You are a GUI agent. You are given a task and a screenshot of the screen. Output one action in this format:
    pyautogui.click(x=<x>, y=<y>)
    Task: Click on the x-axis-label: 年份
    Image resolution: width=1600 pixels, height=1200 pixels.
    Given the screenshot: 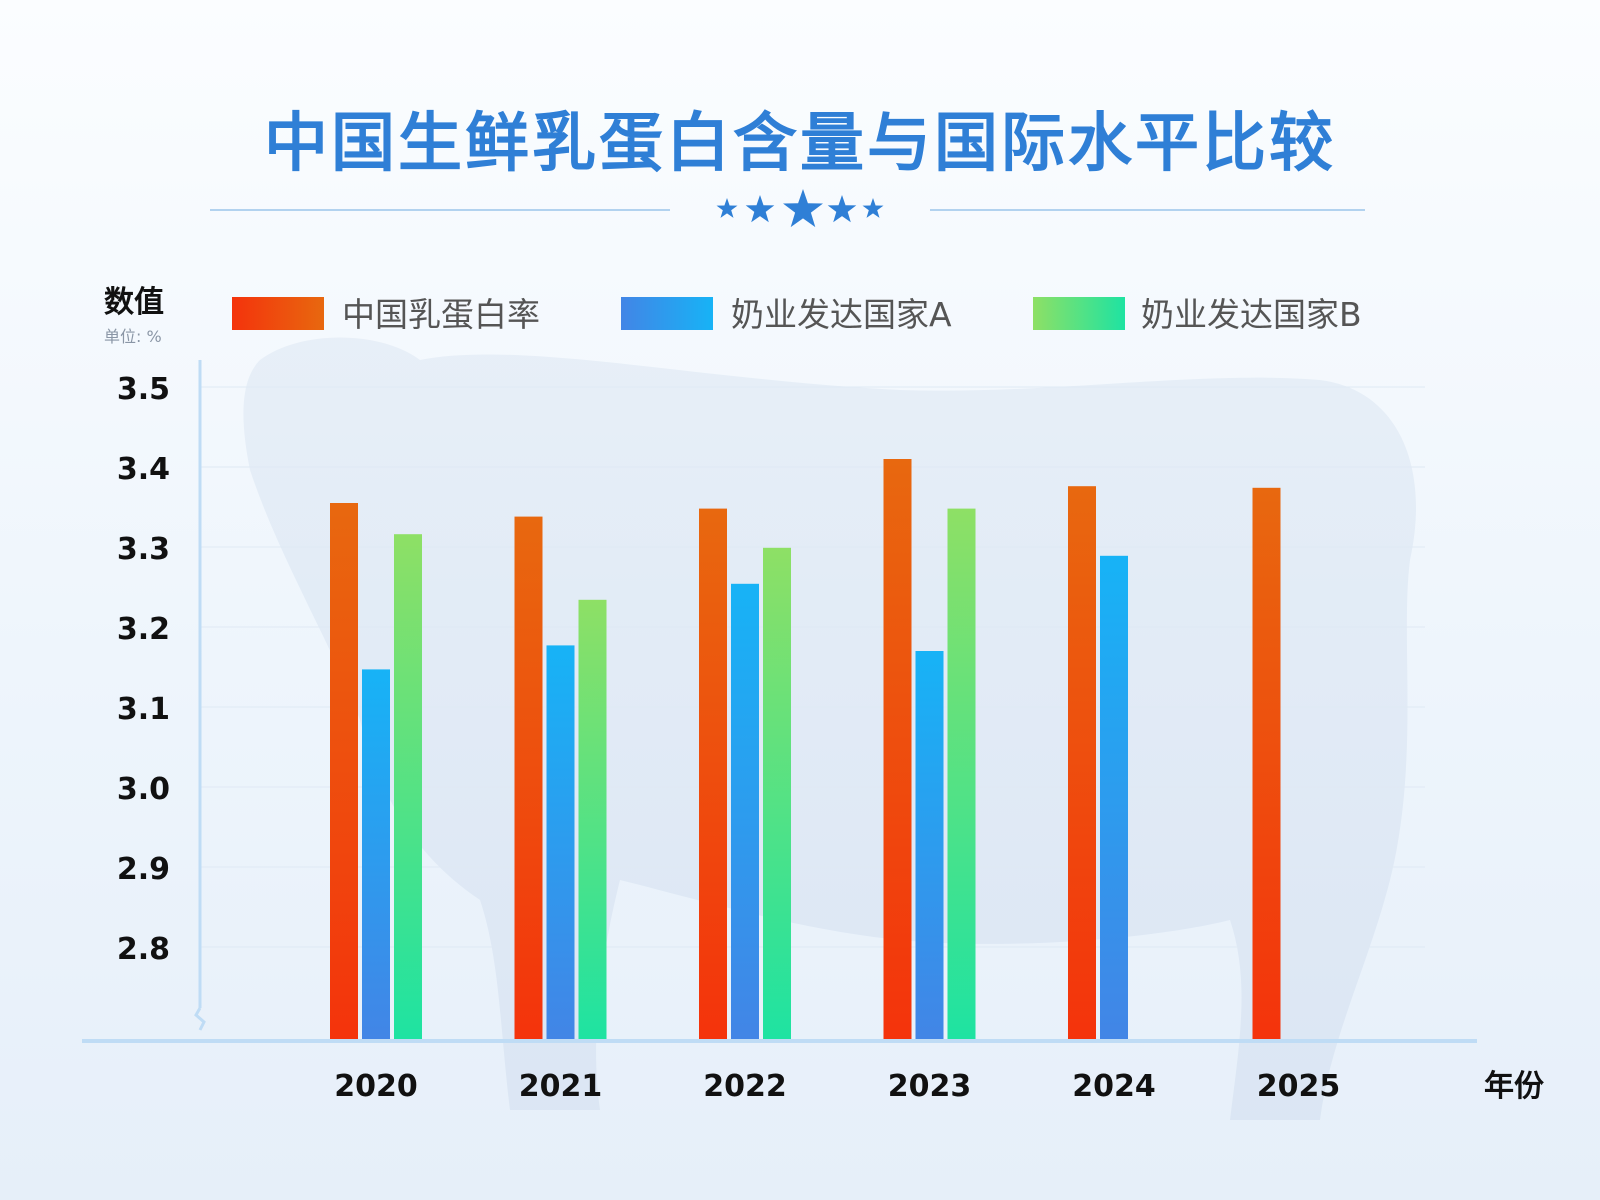 What is the action you would take?
    pyautogui.click(x=1514, y=1086)
    